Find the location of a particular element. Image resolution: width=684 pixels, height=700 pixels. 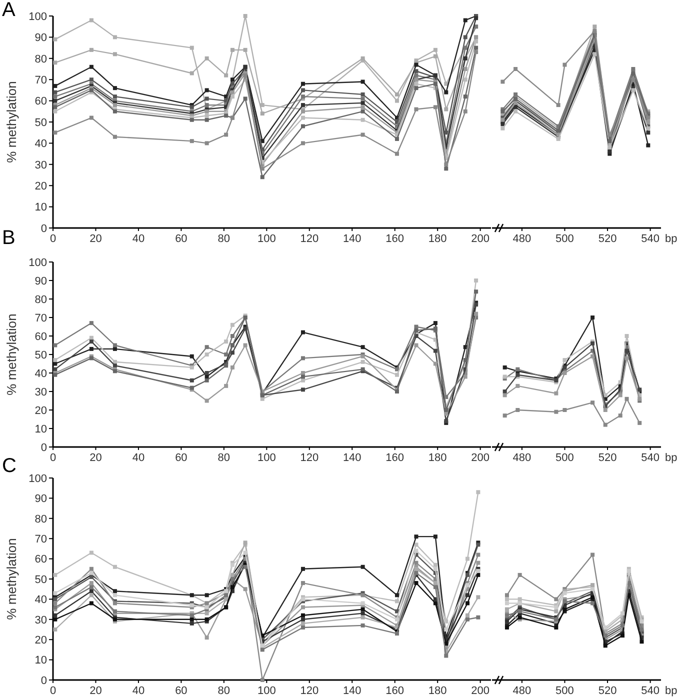

chart-title: B is located at coordinates (9, 238).